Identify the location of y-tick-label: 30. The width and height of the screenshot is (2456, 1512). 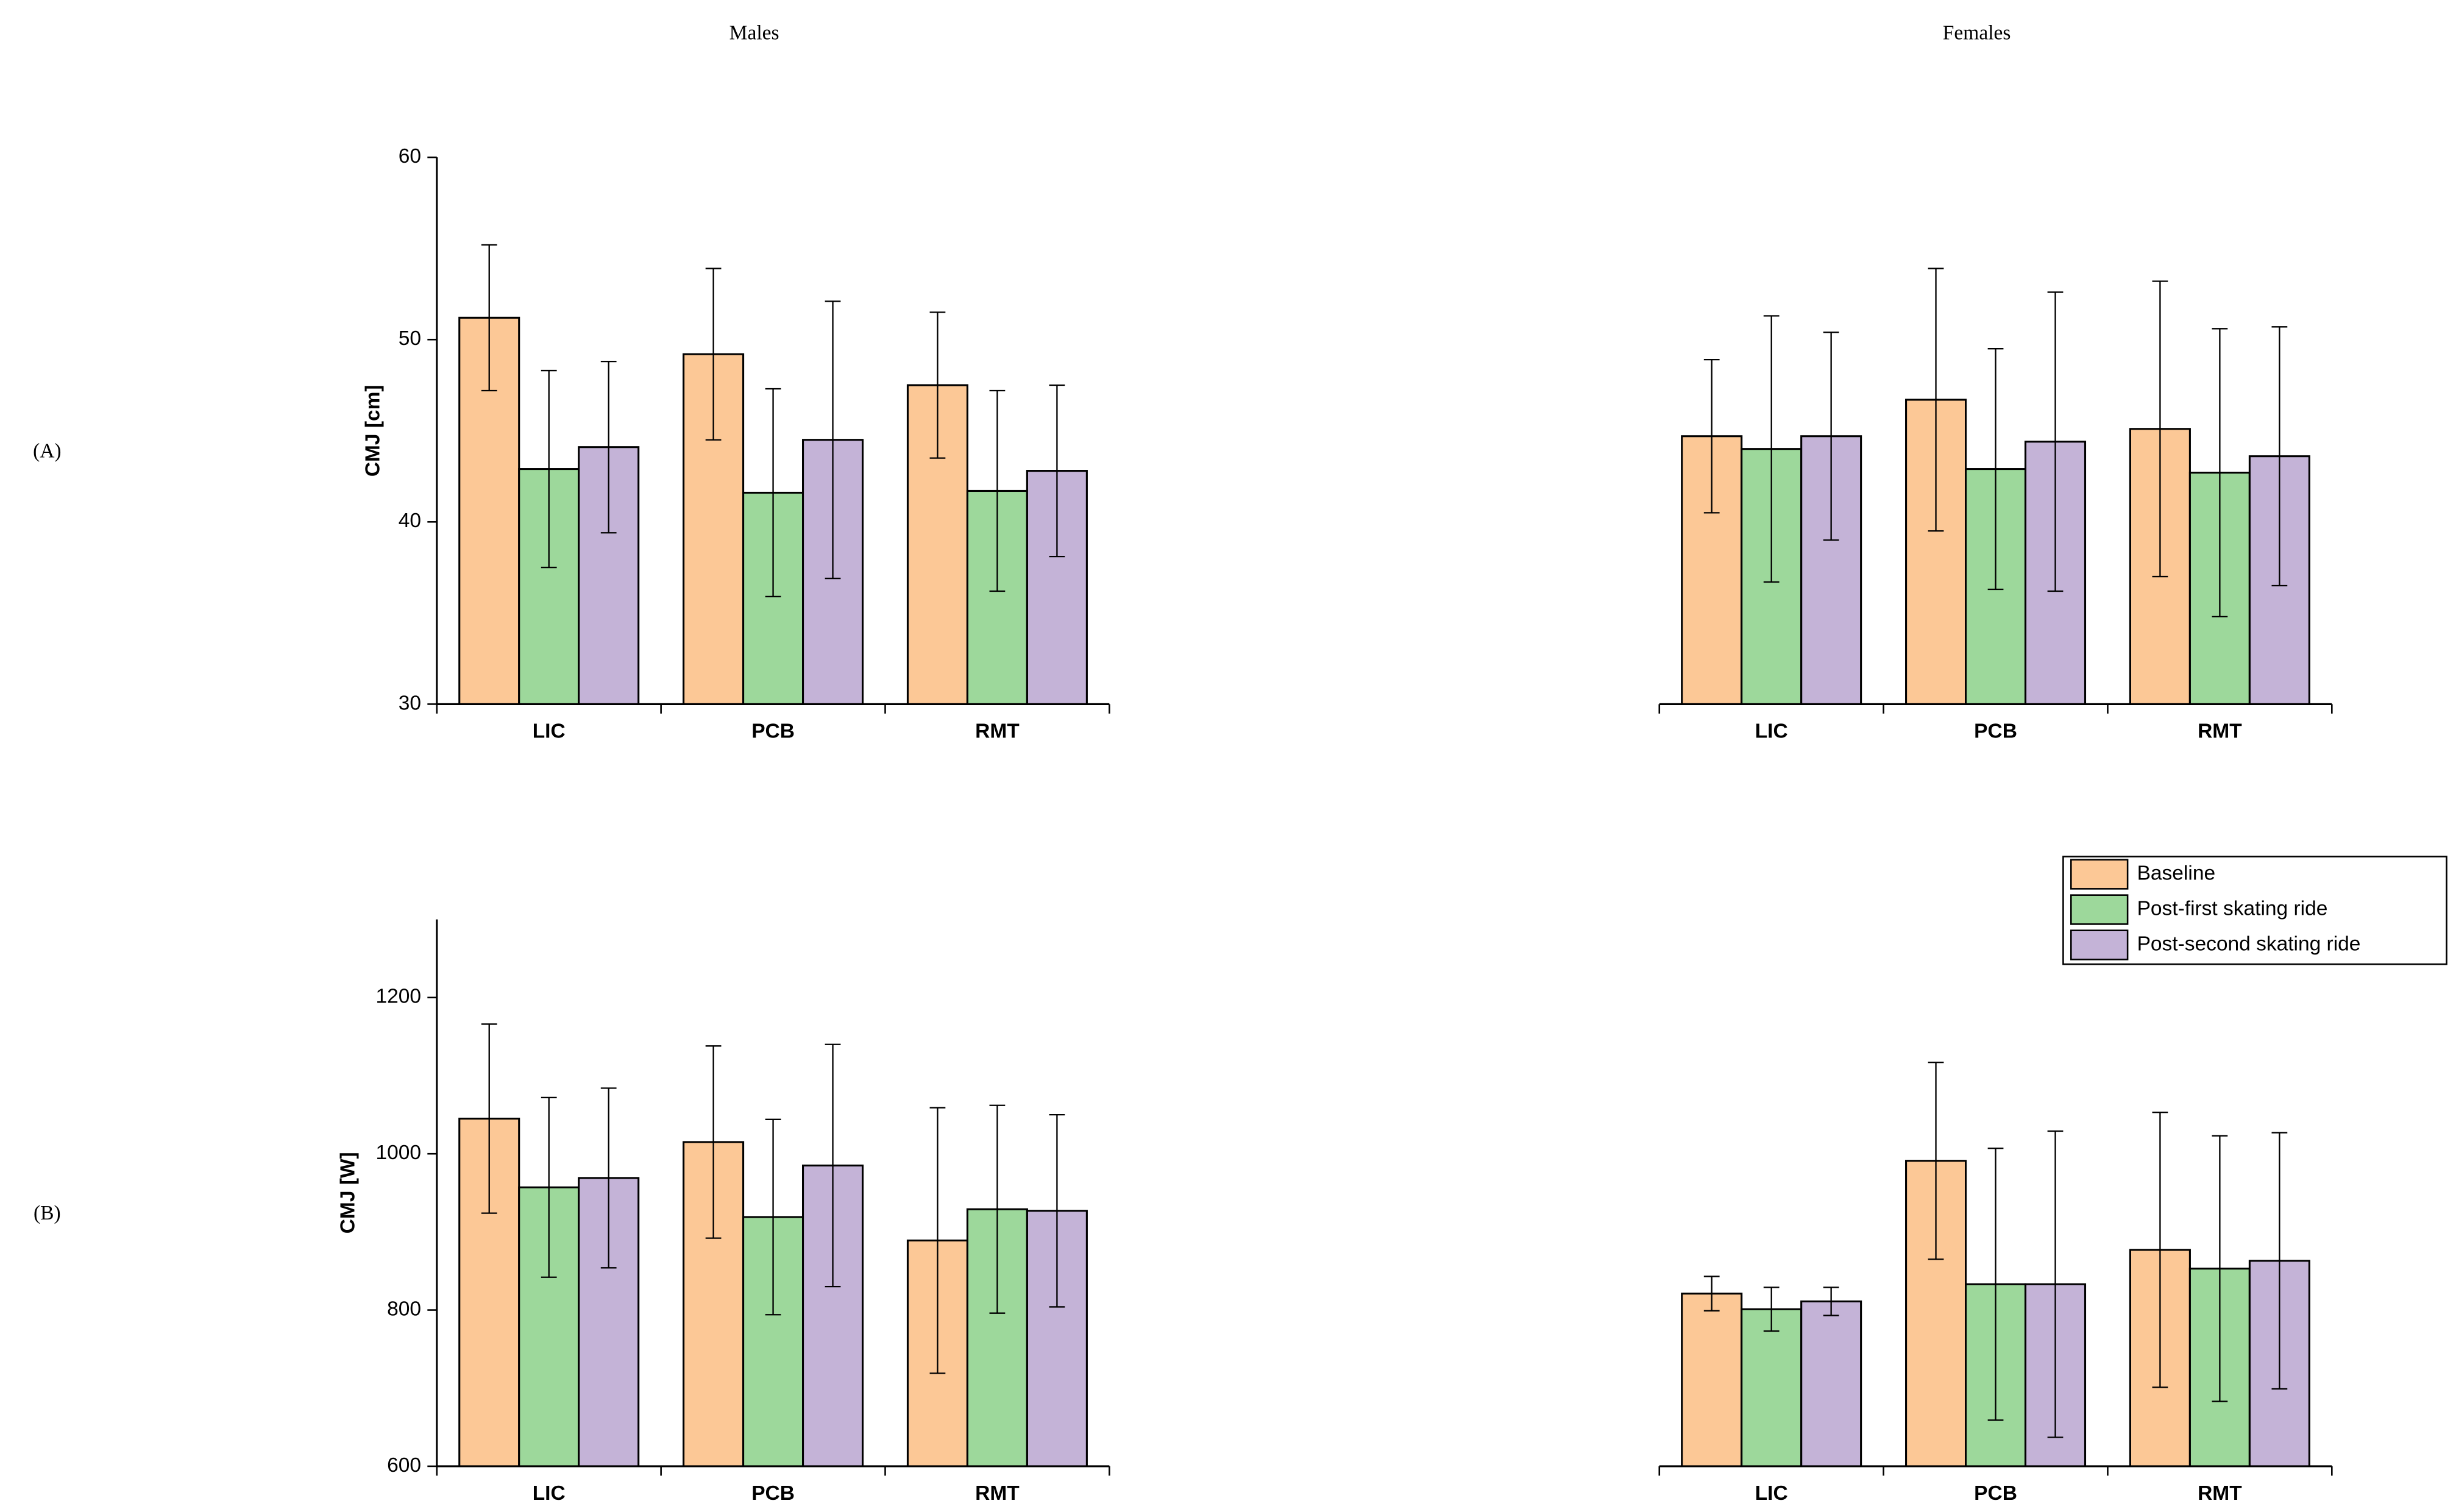
(410, 703).